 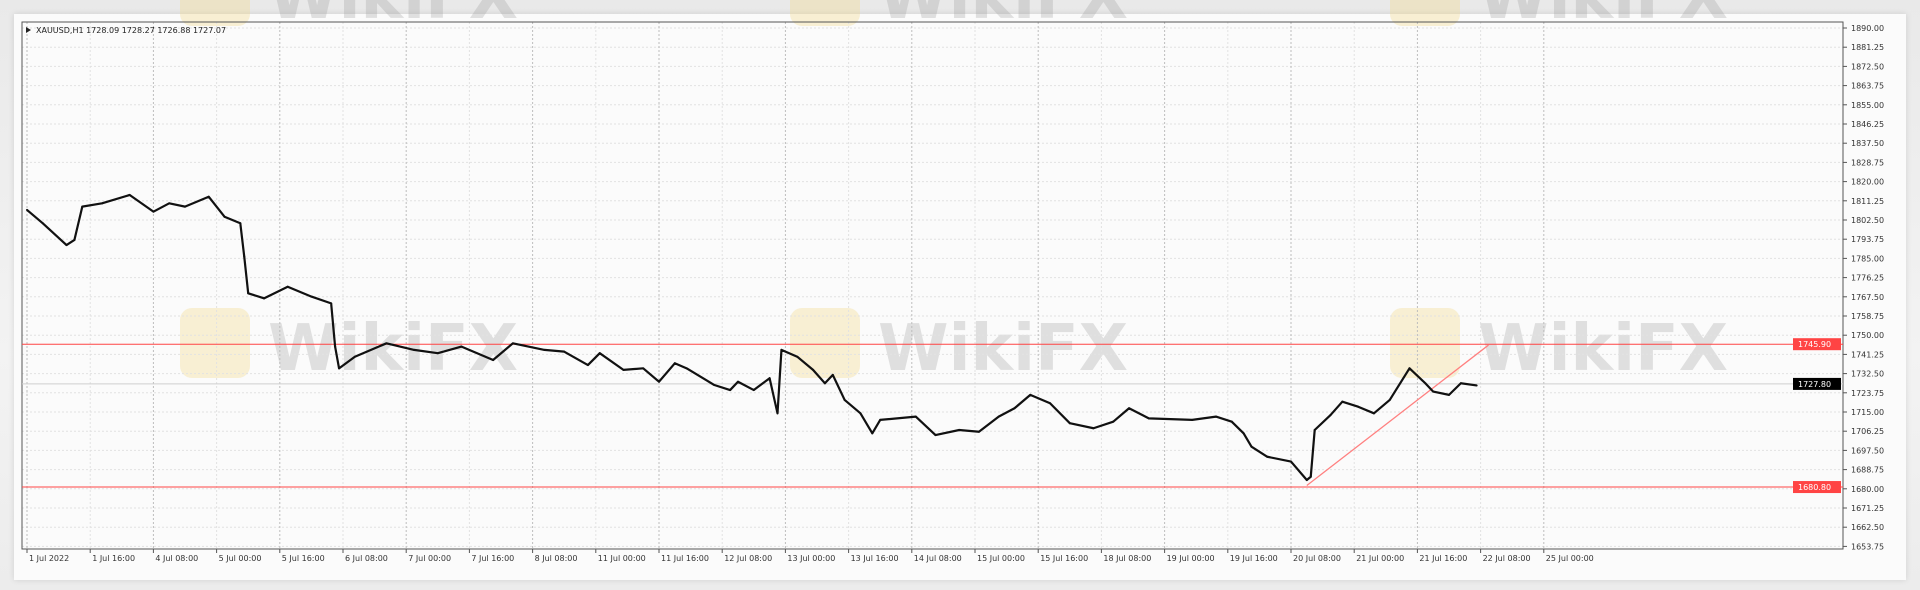 What do you see at coordinates (1867, 47) in the screenshot?
I see `y-tick-label: 1881.25` at bounding box center [1867, 47].